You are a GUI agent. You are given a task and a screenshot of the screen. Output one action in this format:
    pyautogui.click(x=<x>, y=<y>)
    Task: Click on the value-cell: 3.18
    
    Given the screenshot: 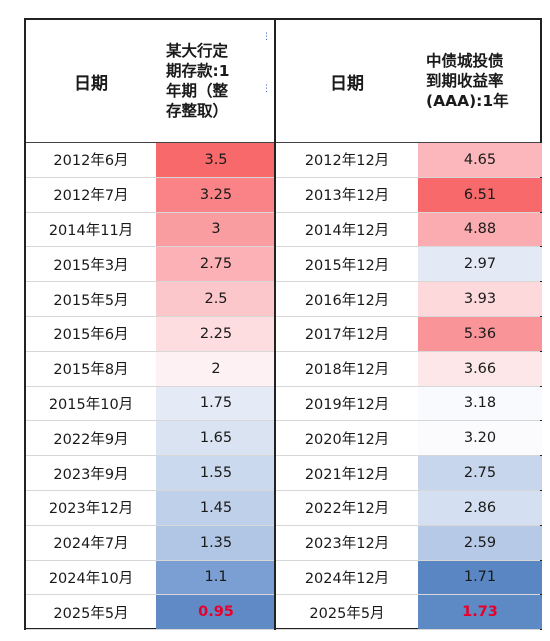 What is the action you would take?
    pyautogui.click(x=480, y=403)
    